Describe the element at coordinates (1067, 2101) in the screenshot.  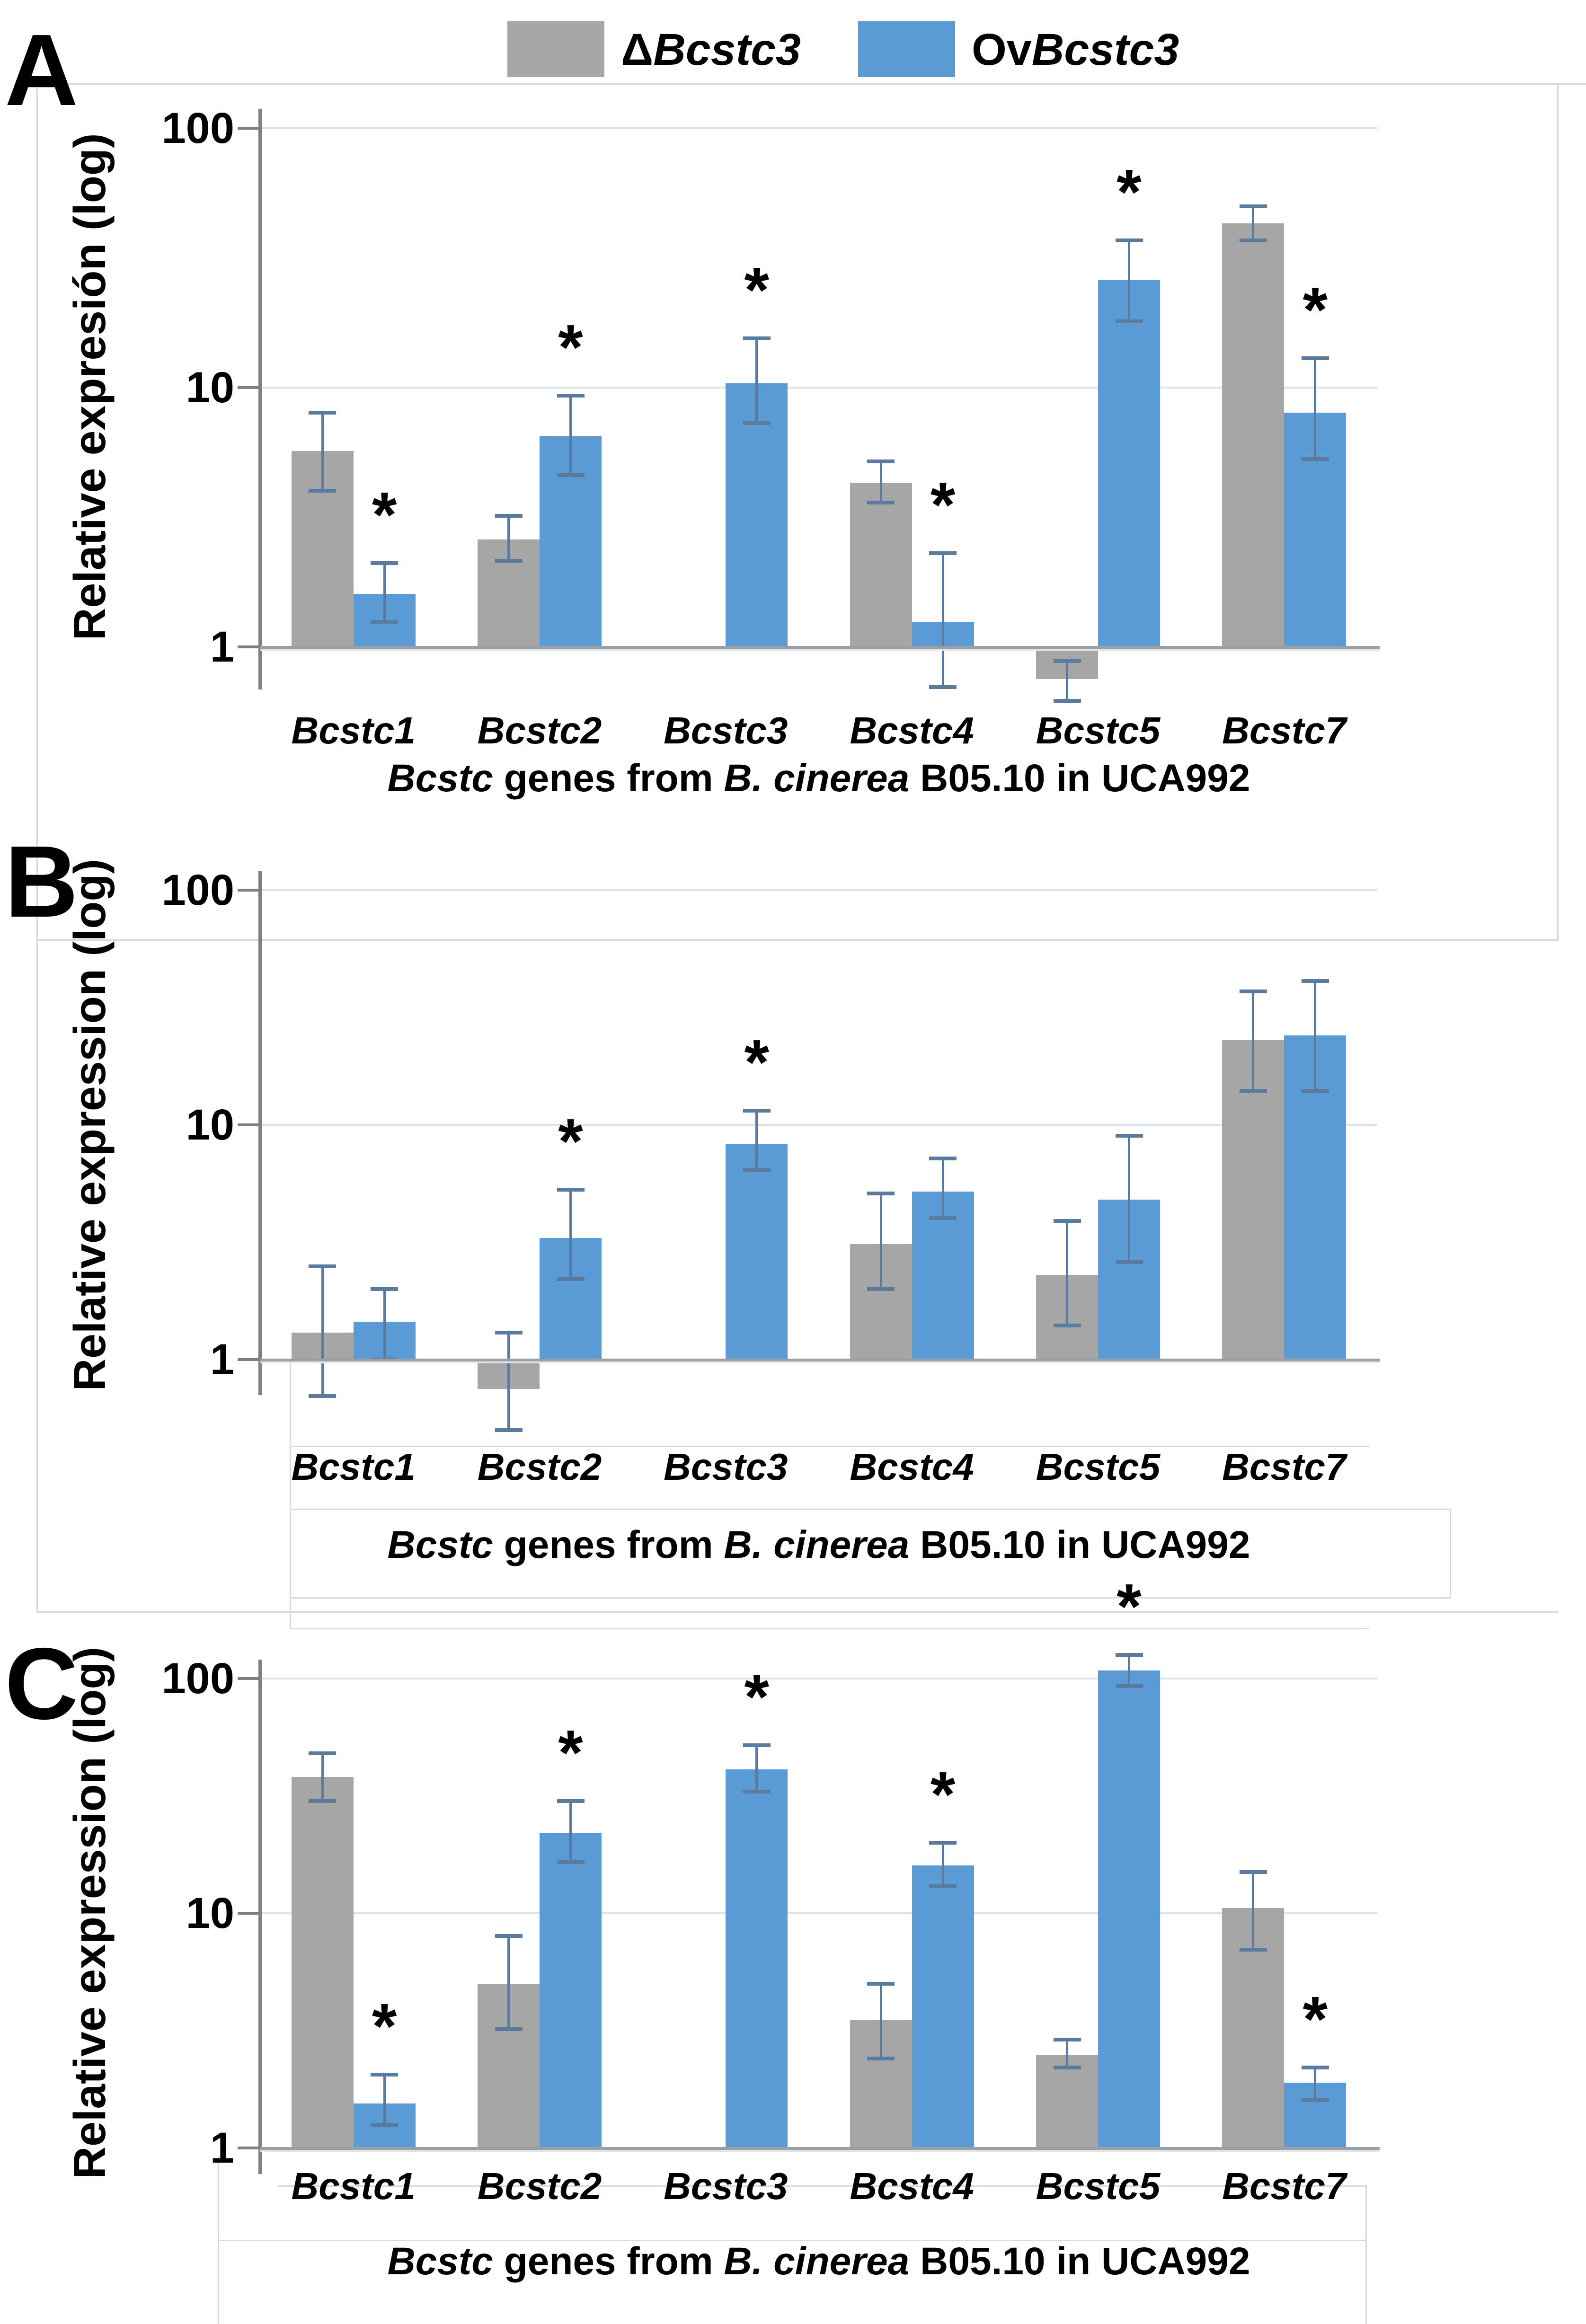
I see `bar-Bcstc5-delta` at that location.